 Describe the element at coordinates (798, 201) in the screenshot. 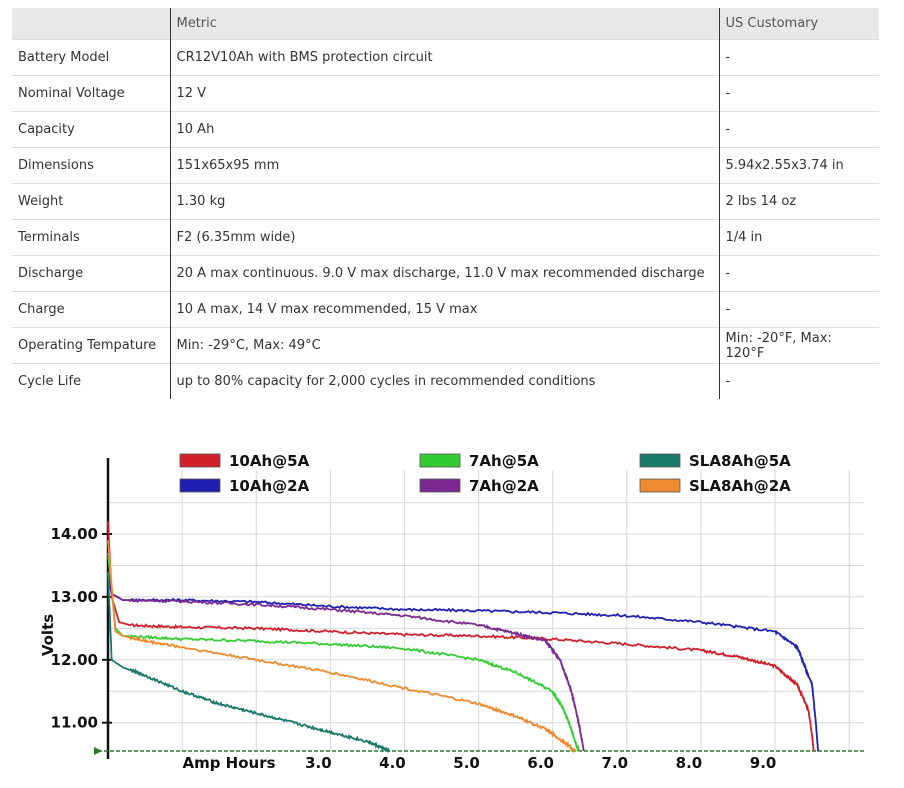

I see `us-customary-cell: 2 lbs 14 oz` at that location.